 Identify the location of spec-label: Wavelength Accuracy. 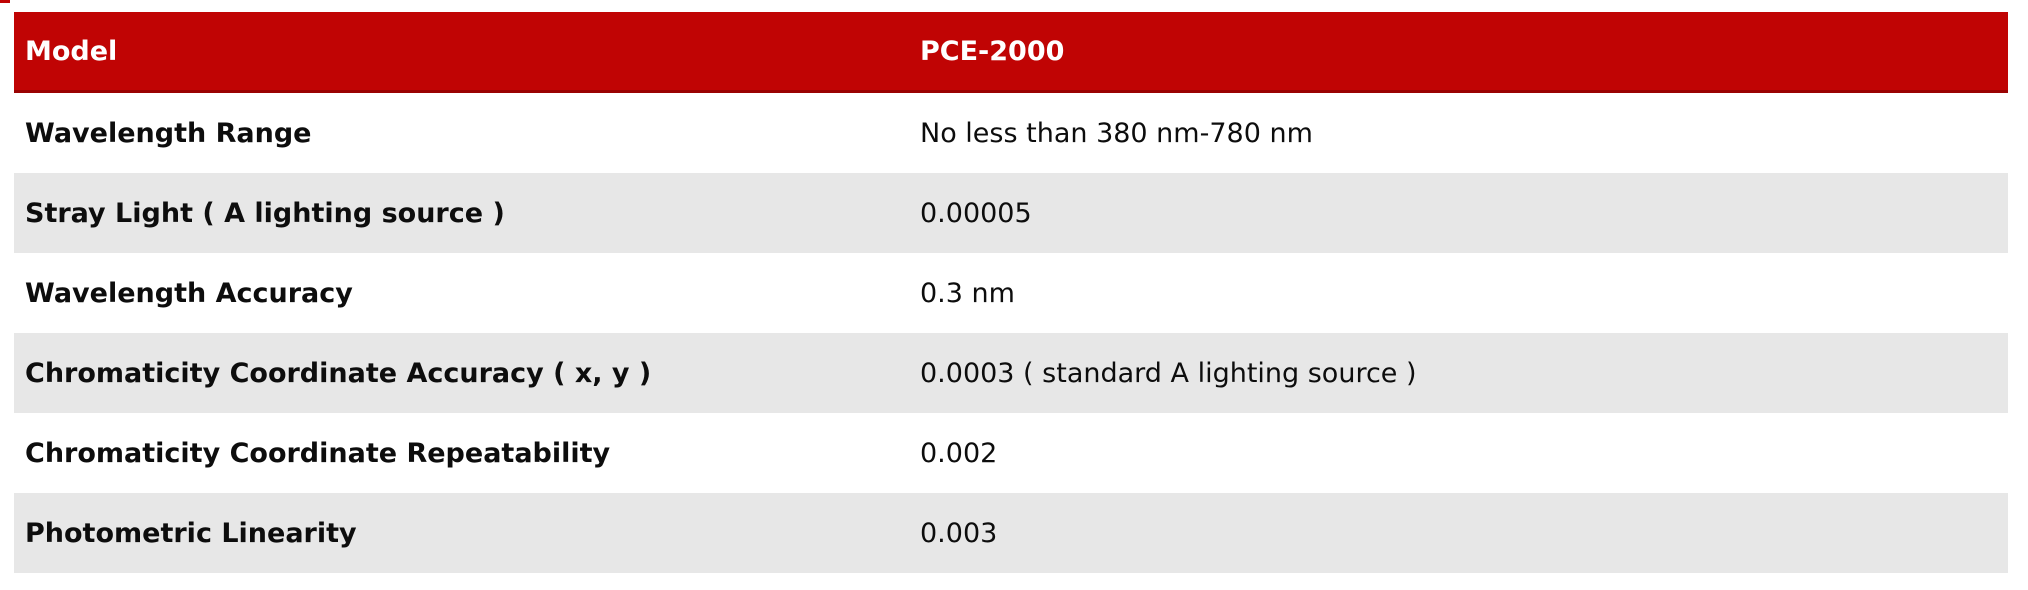
(189, 293).